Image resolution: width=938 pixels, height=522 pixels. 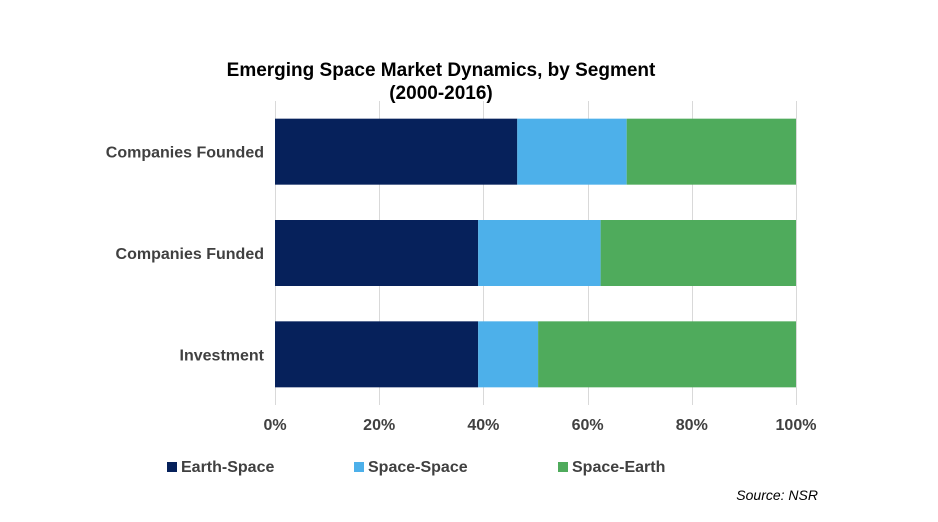 I want to click on legend: Earth-Space Space-Space Space-Earth, so click(x=416, y=467).